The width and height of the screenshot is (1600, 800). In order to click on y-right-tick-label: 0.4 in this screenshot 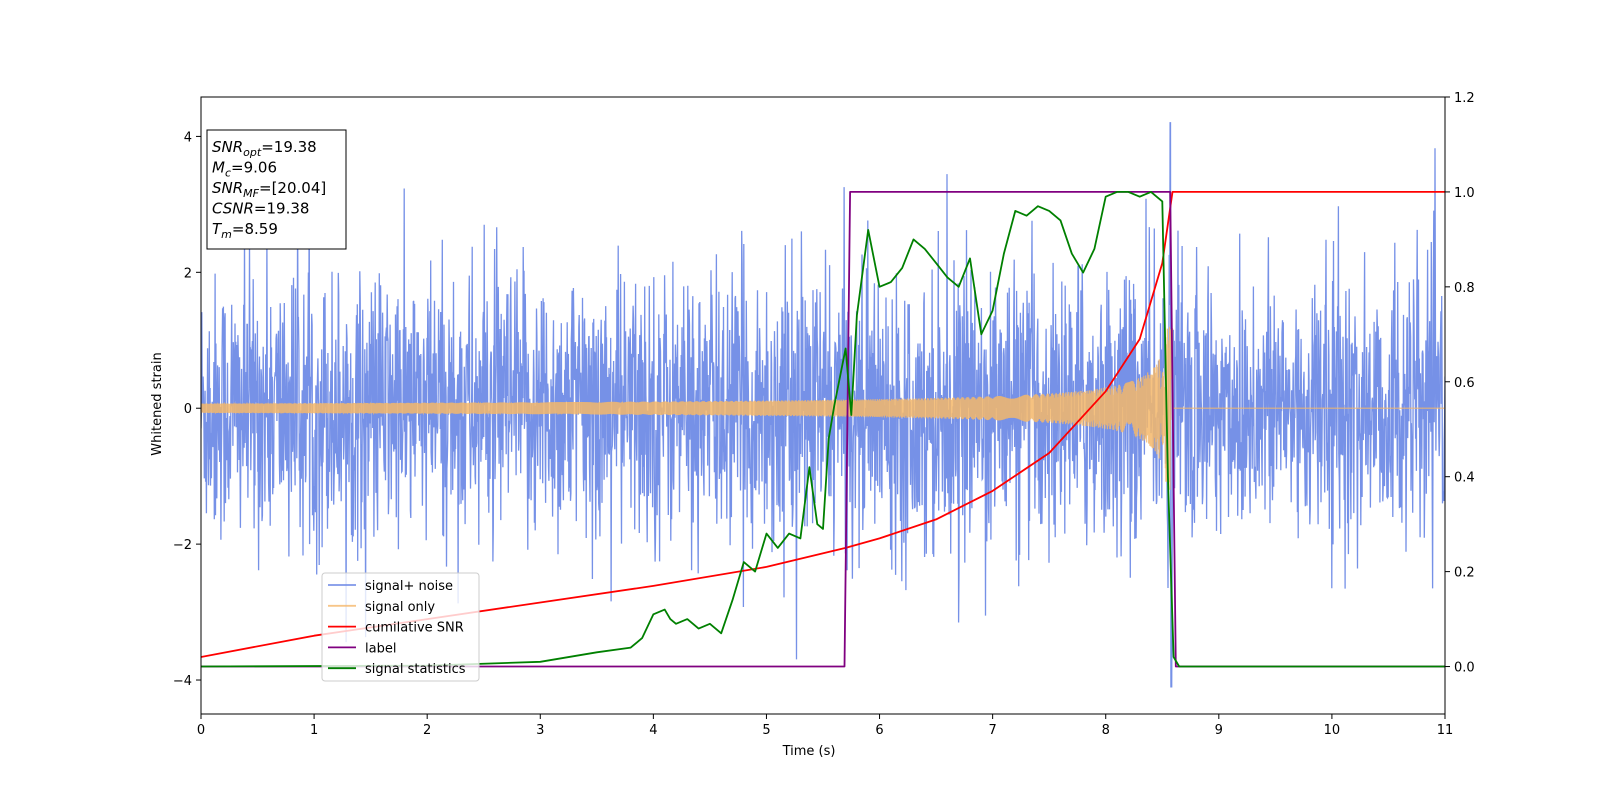, I will do `click(1464, 478)`.